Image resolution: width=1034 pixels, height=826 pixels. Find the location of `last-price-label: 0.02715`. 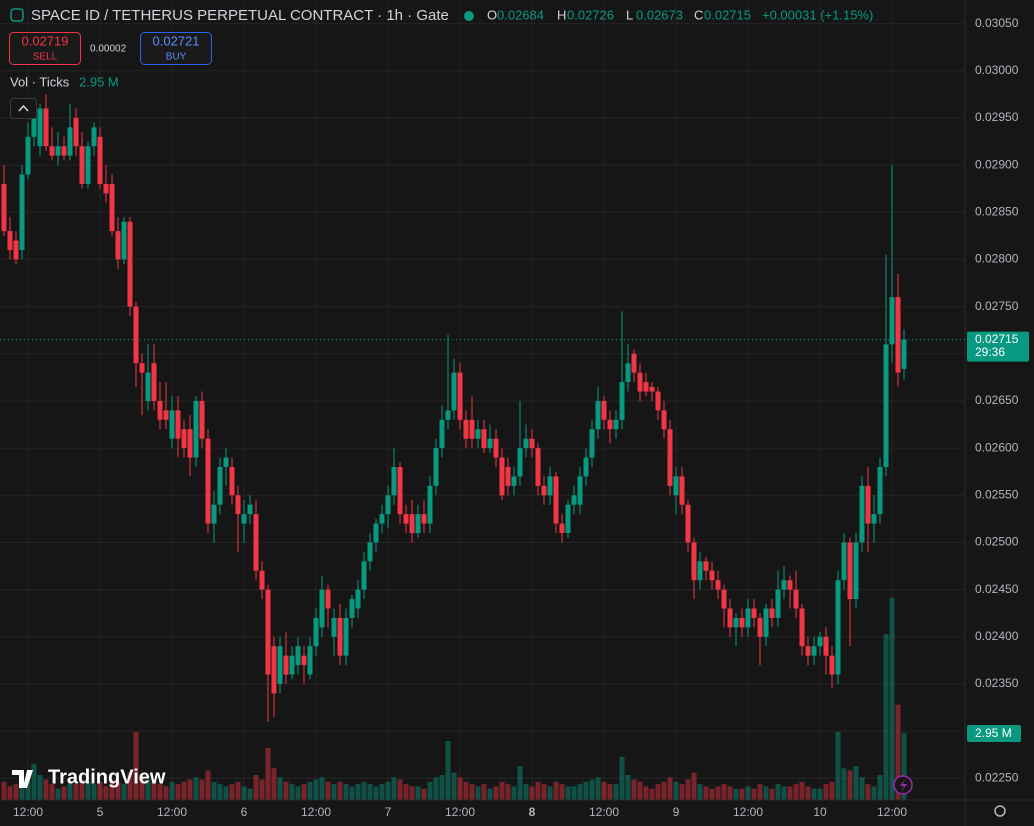

last-price-label: 0.02715 is located at coordinates (997, 339).